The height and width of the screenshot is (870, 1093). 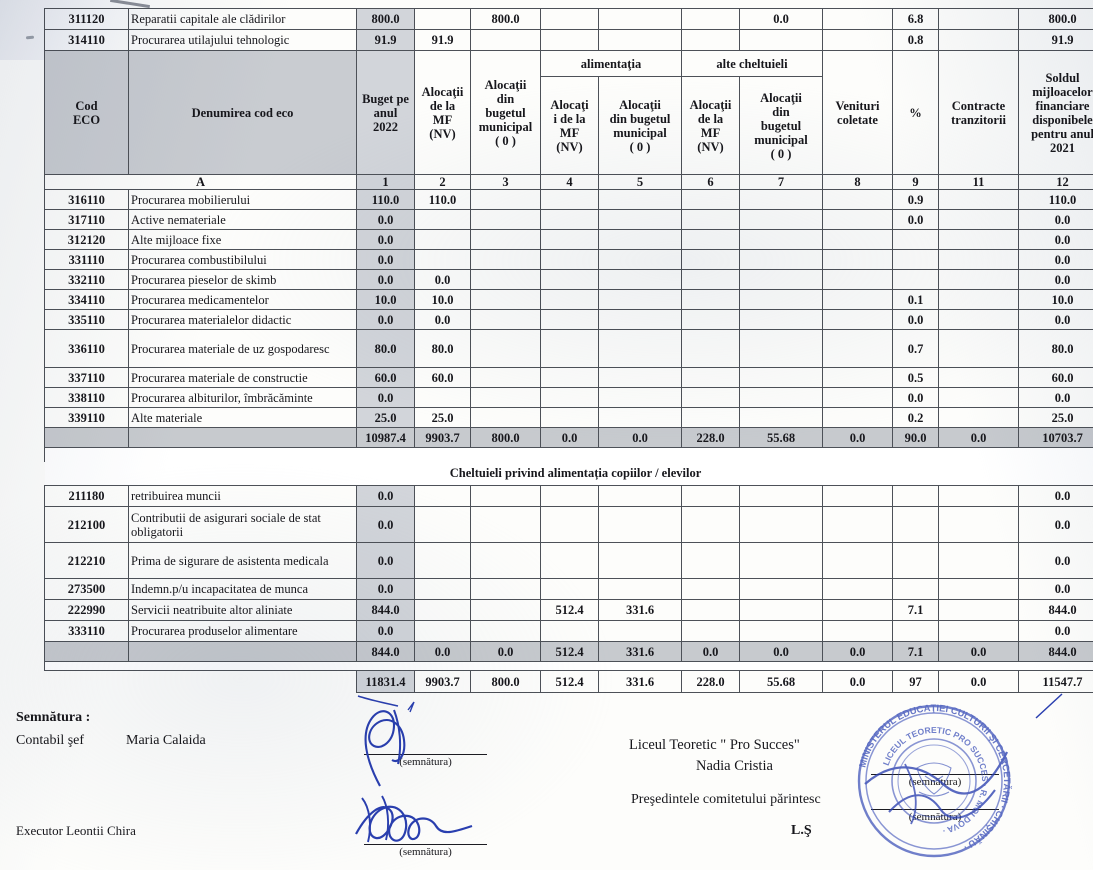 I want to click on s1-row-4-col-2: 0.0, so click(x=442, y=279).